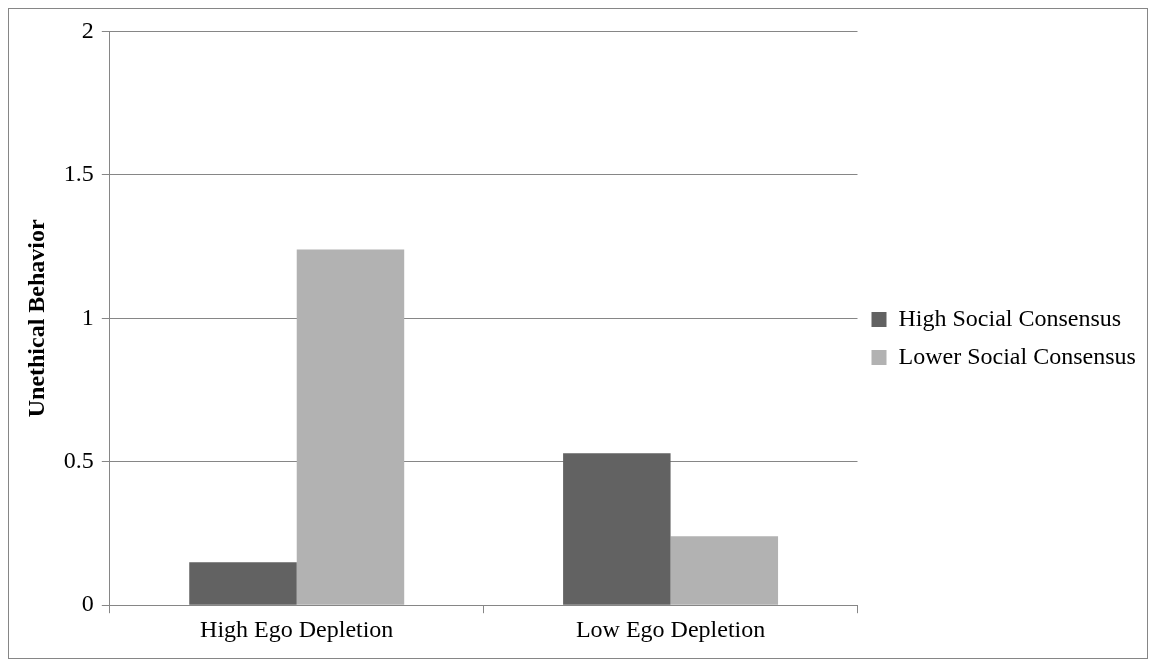 The width and height of the screenshot is (1156, 667). I want to click on x-tick-label: Low Ego Depletion, so click(670, 628).